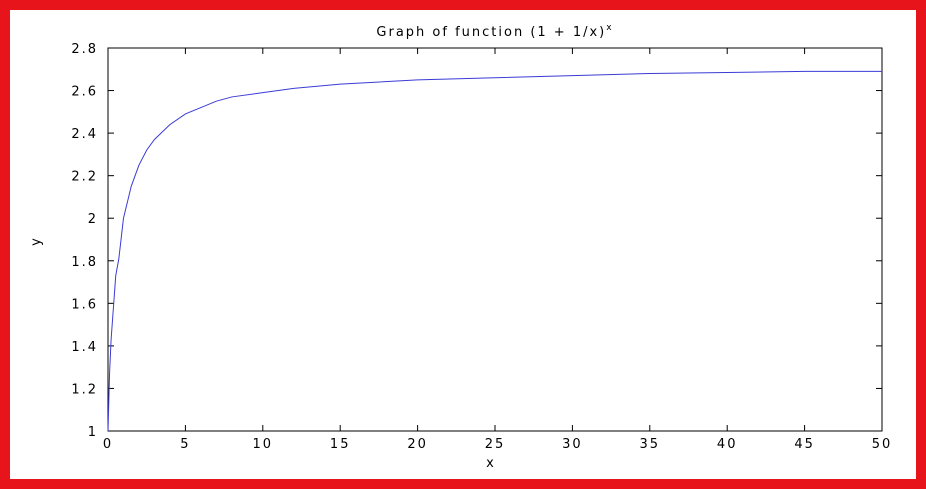 Image resolution: width=926 pixels, height=489 pixels. What do you see at coordinates (185, 444) in the screenshot?
I see `x-tick-label: 5` at bounding box center [185, 444].